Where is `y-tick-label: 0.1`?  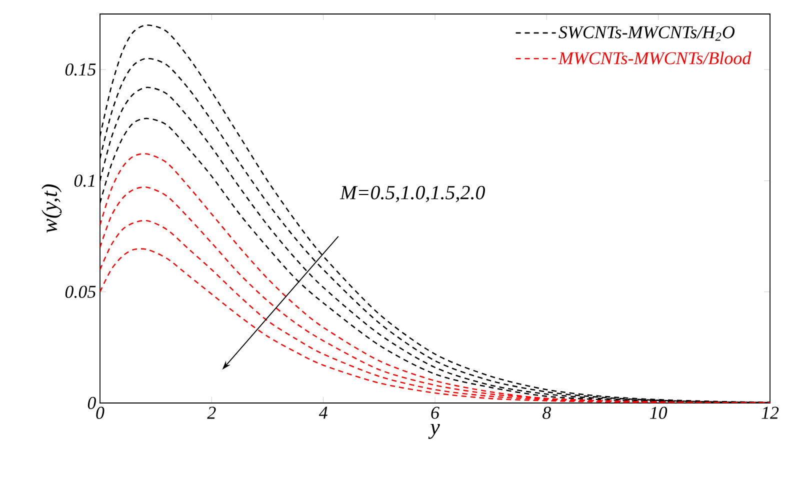
y-tick-label: 0.1 is located at coordinates (84, 180).